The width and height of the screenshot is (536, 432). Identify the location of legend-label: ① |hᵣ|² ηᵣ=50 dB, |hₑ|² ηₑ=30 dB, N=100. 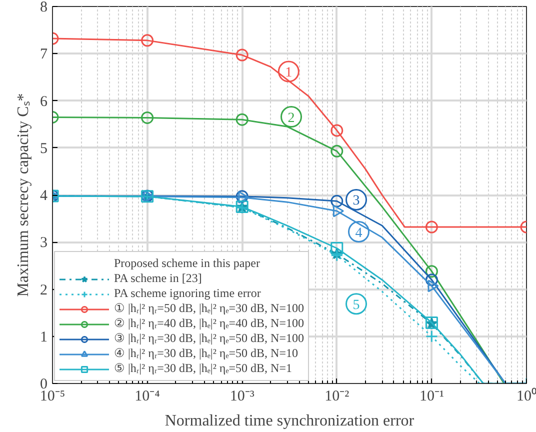
(209, 308).